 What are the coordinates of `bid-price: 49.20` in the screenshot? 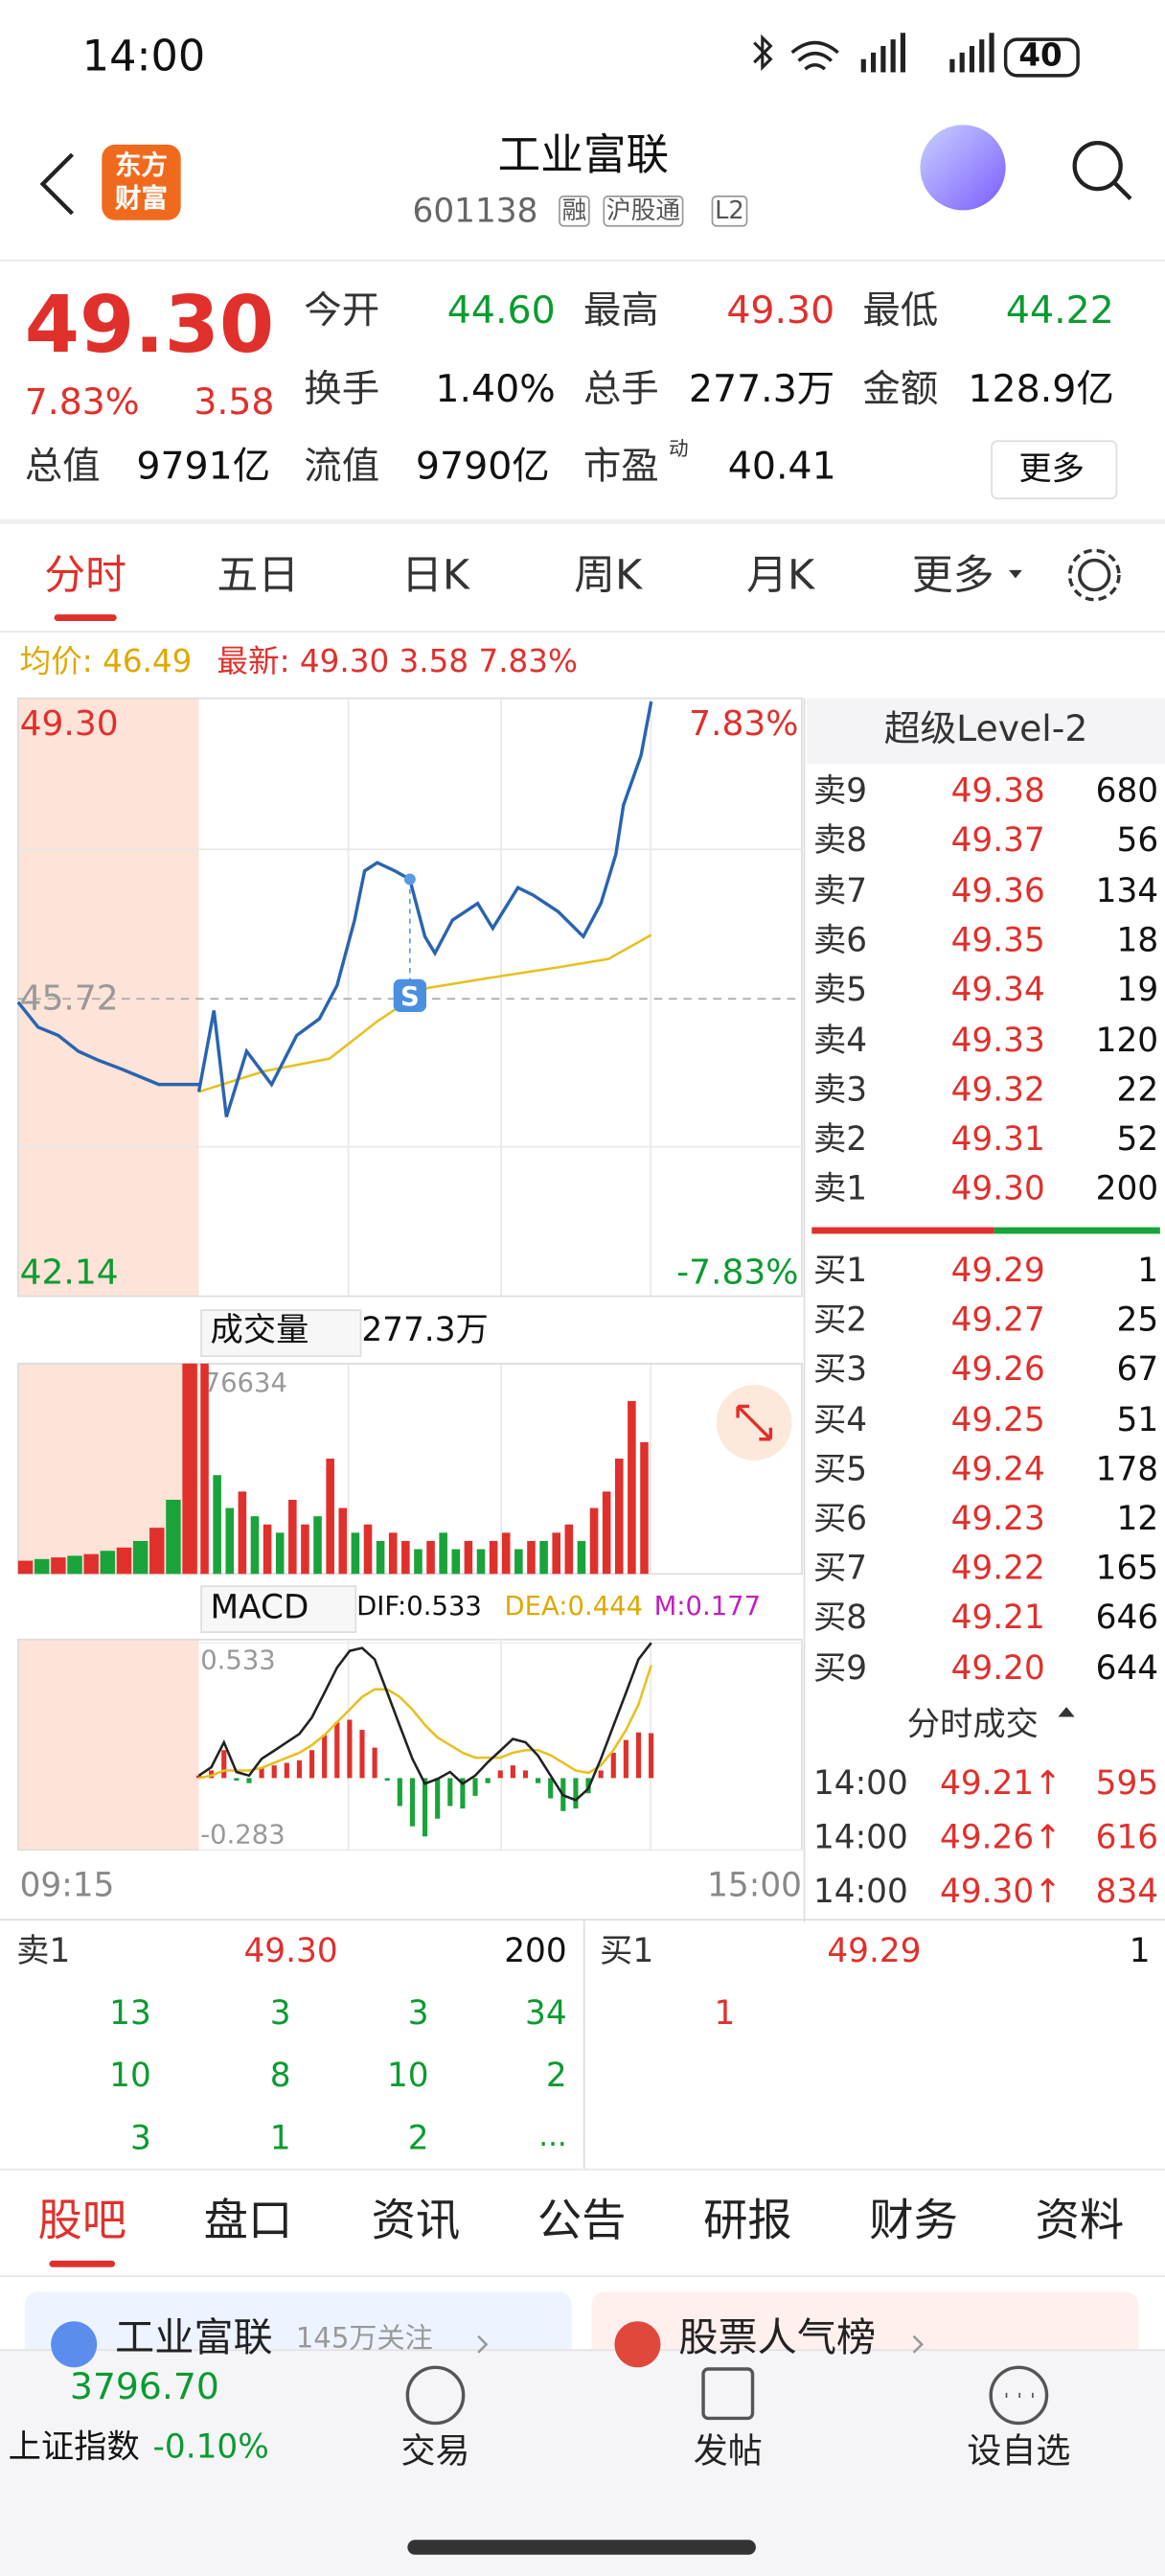 It's located at (997, 1667).